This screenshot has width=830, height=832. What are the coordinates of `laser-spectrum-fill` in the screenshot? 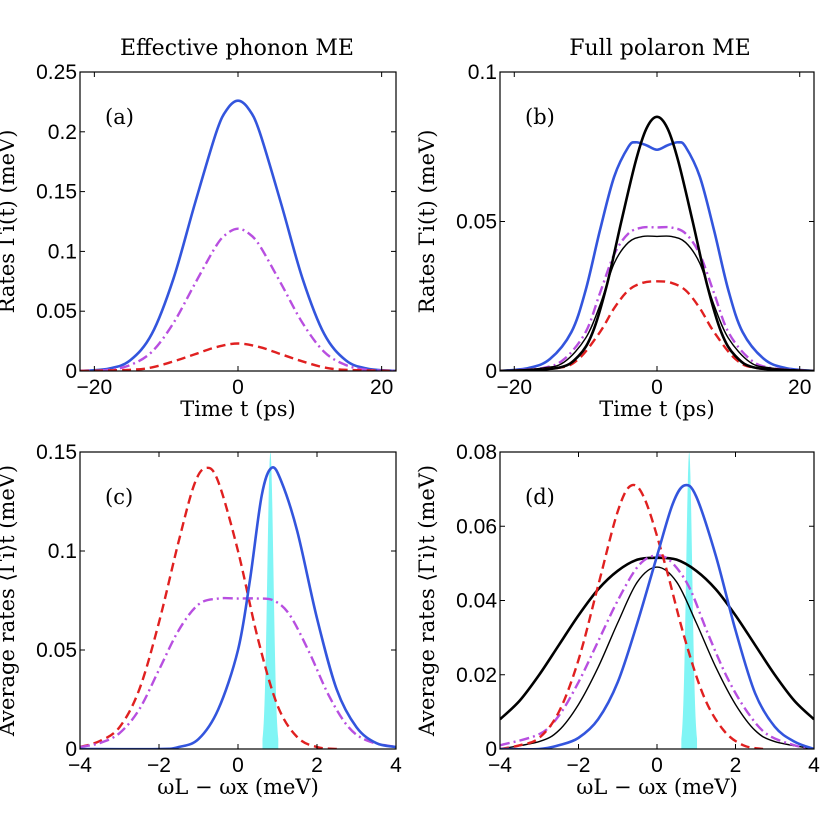 It's located at (689, 600).